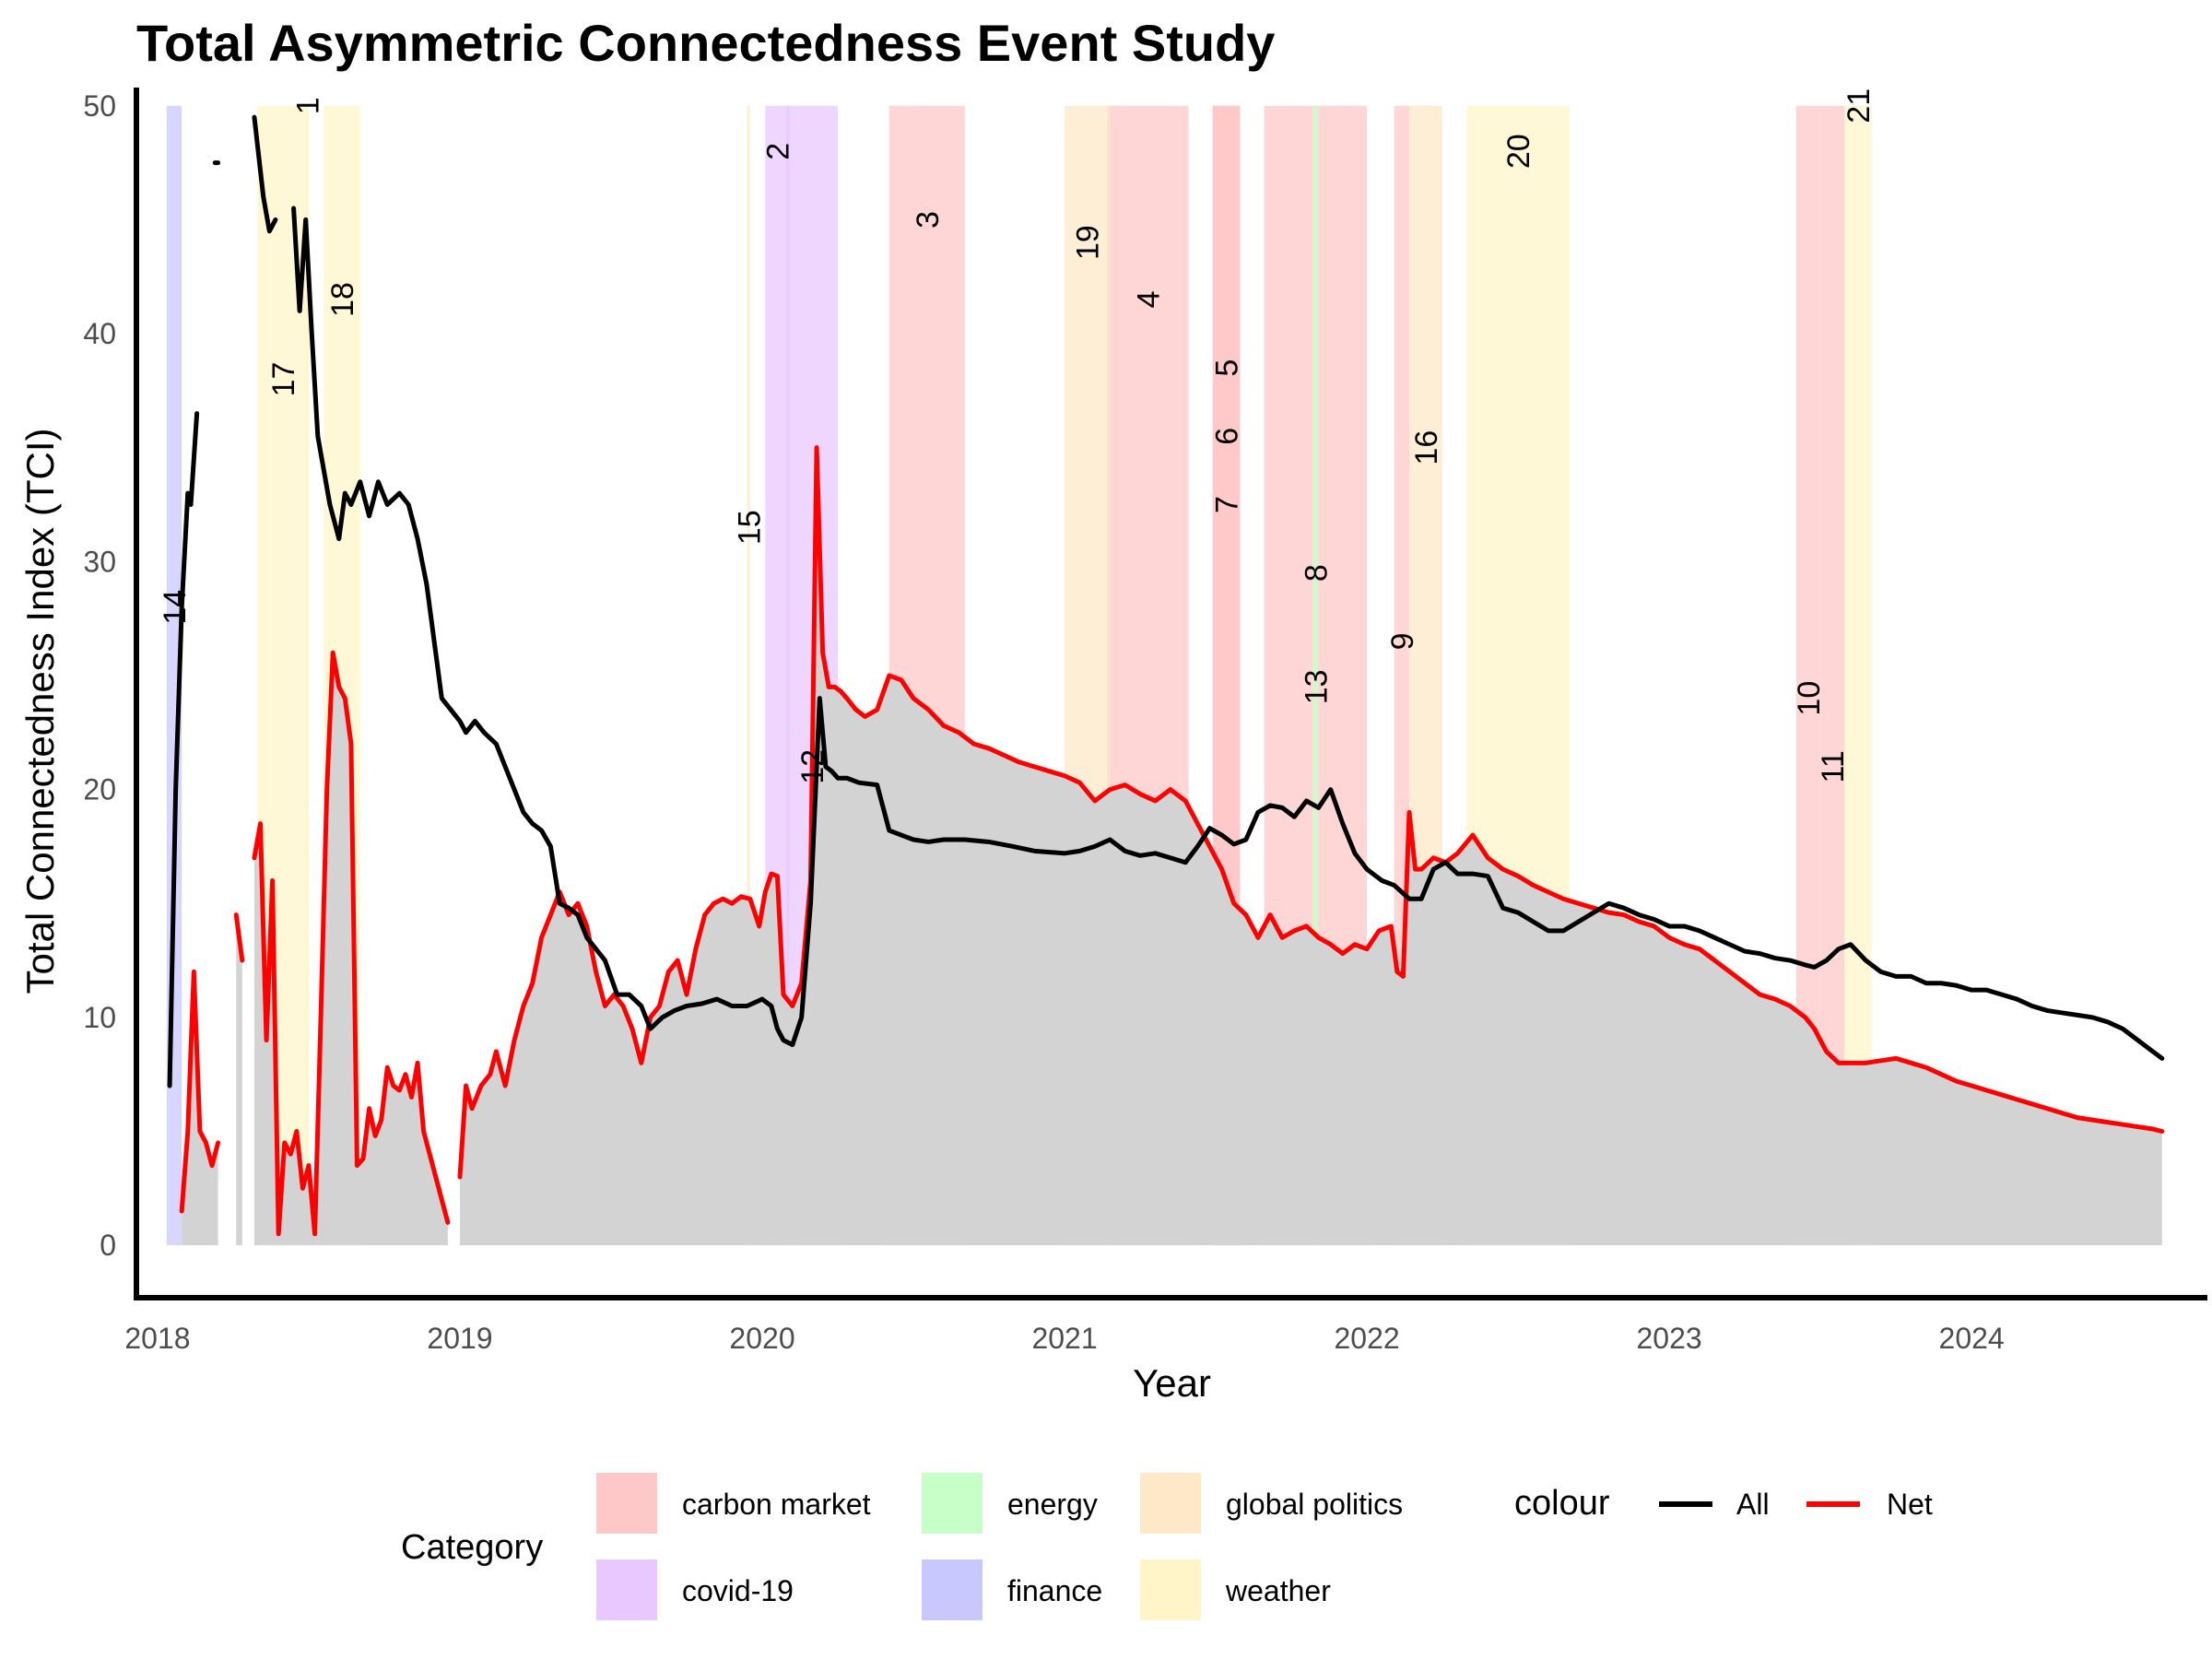 This screenshot has width=2212, height=1659. I want to click on event-label-12: 12, so click(812, 766).